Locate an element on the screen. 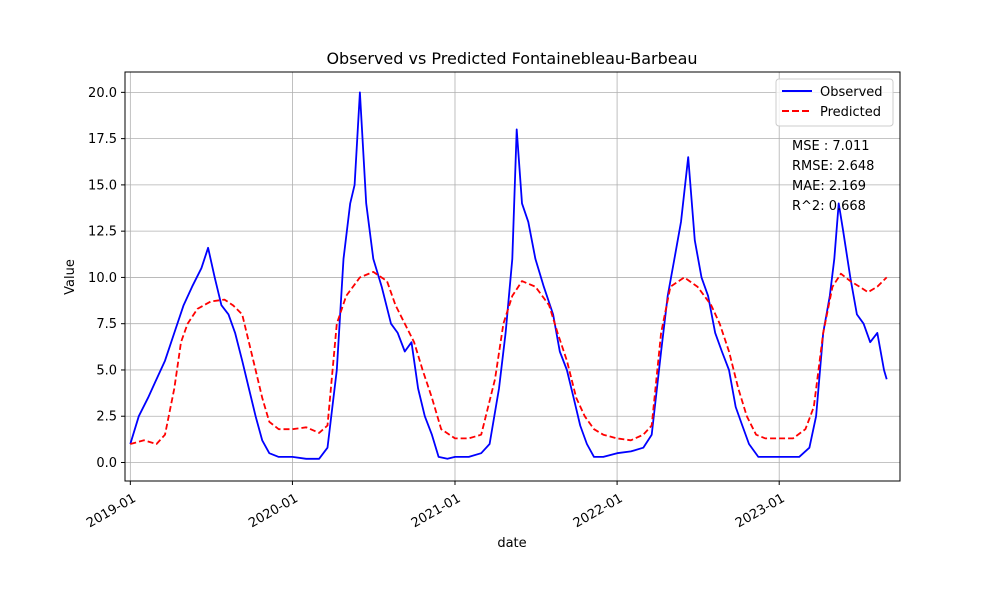 The width and height of the screenshot is (1000, 604). metric-rmse: RMSE: 2.648 is located at coordinates (833, 166).